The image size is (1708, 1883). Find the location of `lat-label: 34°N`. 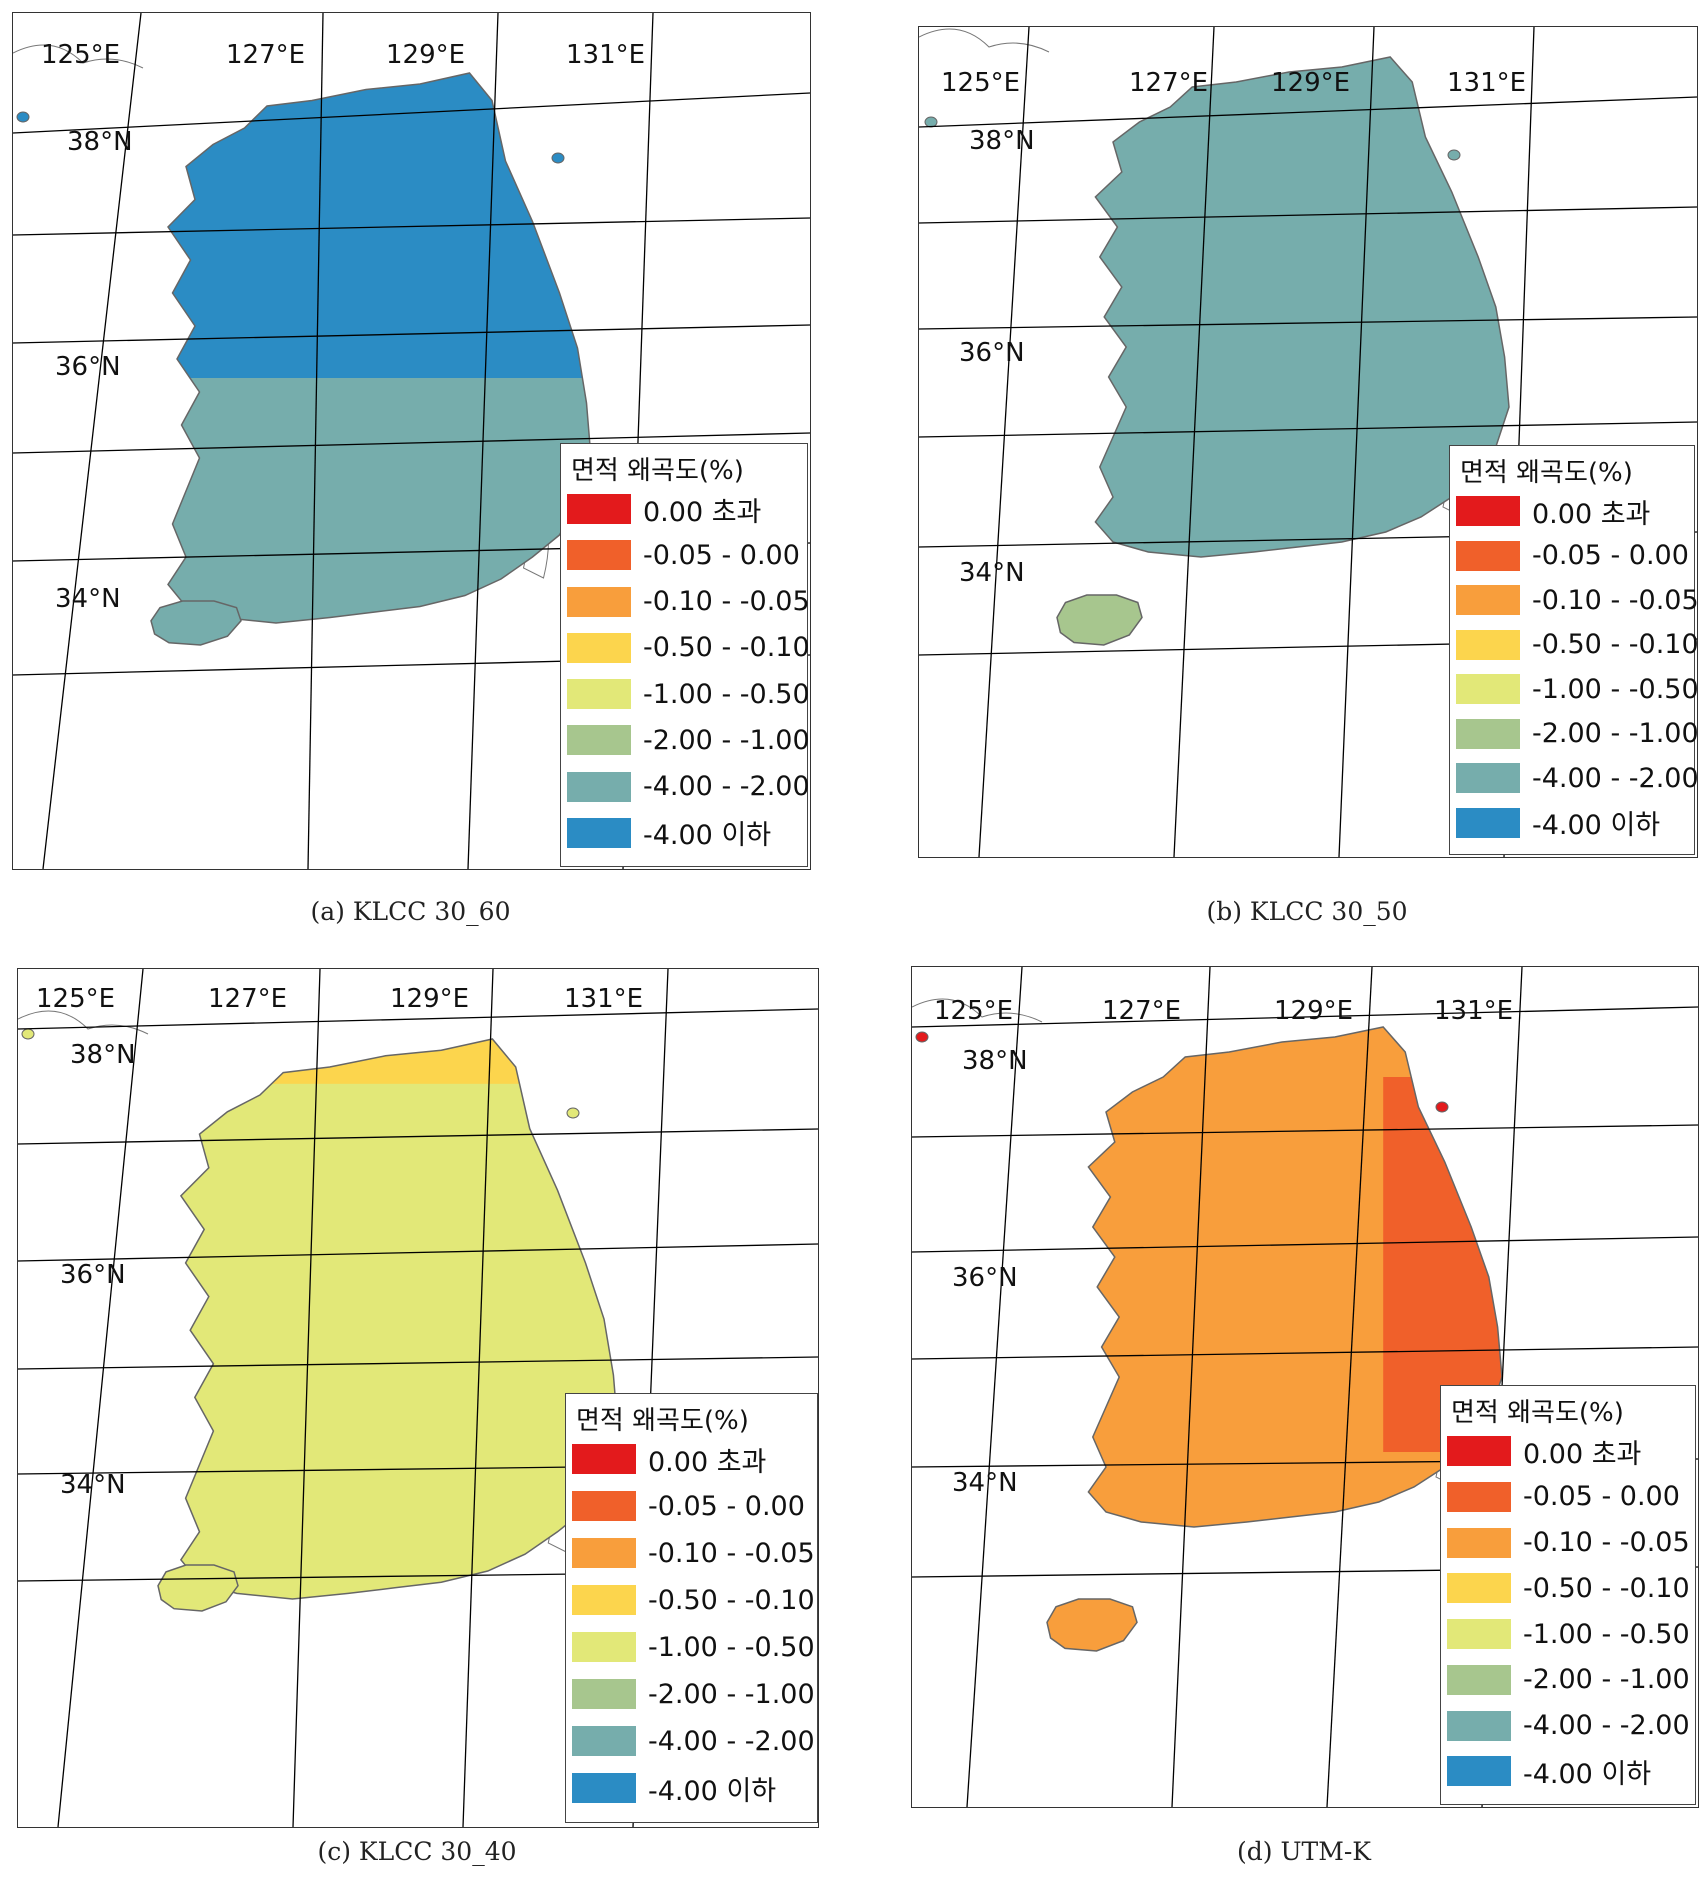

lat-label: 34°N is located at coordinates (93, 1485).